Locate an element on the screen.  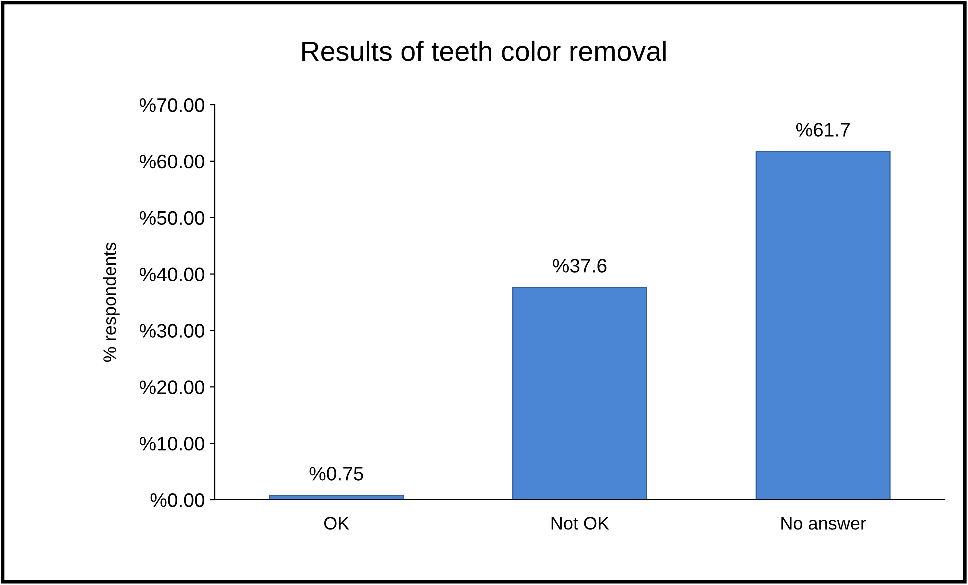
y-tick-label: %60.00 is located at coordinates (172, 161).